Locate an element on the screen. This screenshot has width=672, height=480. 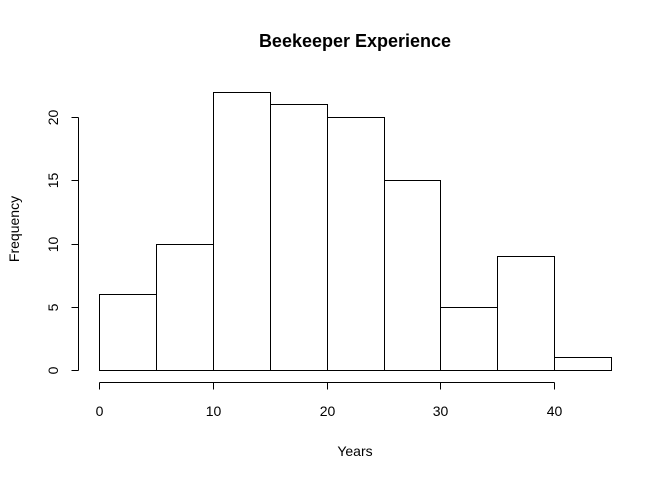
y-axis: 0 5 10 15 20 is located at coordinates (62, 242).